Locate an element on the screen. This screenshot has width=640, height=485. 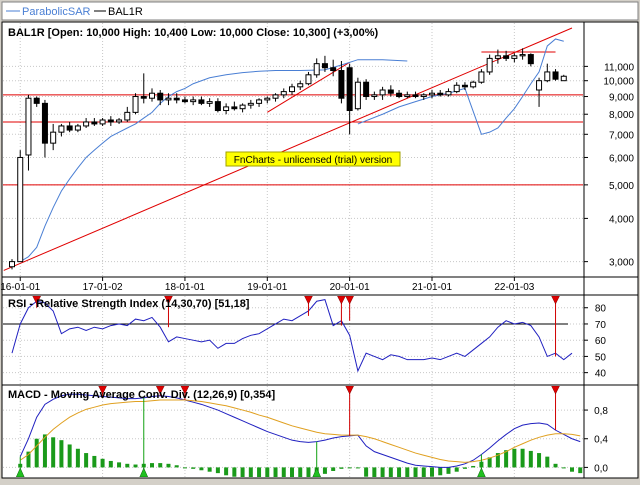
macd-axis-area is located at coordinates (611, 431).